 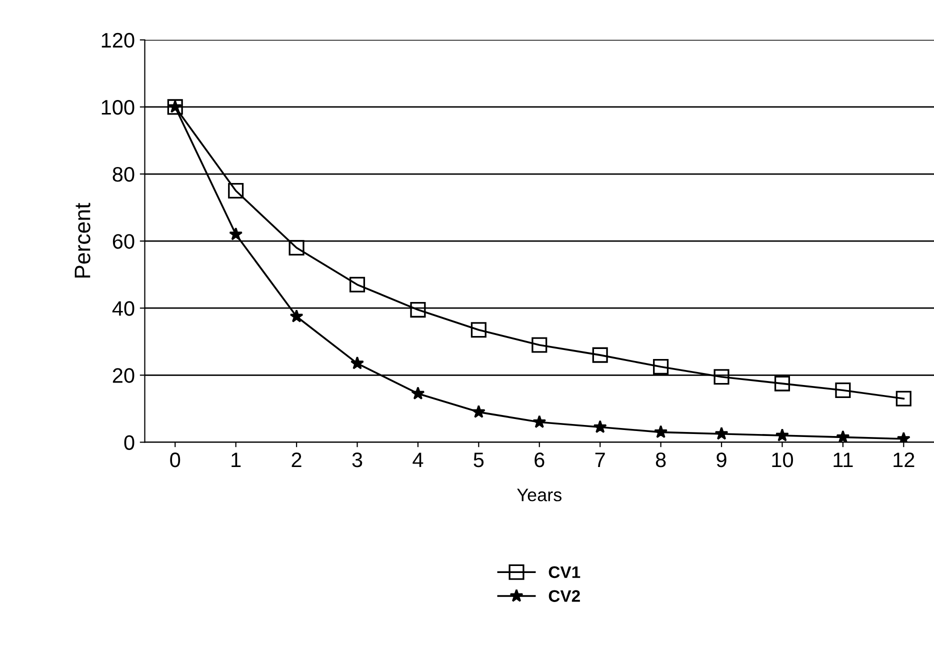 What do you see at coordinates (236, 460) in the screenshot?
I see `x-tick-label: 1` at bounding box center [236, 460].